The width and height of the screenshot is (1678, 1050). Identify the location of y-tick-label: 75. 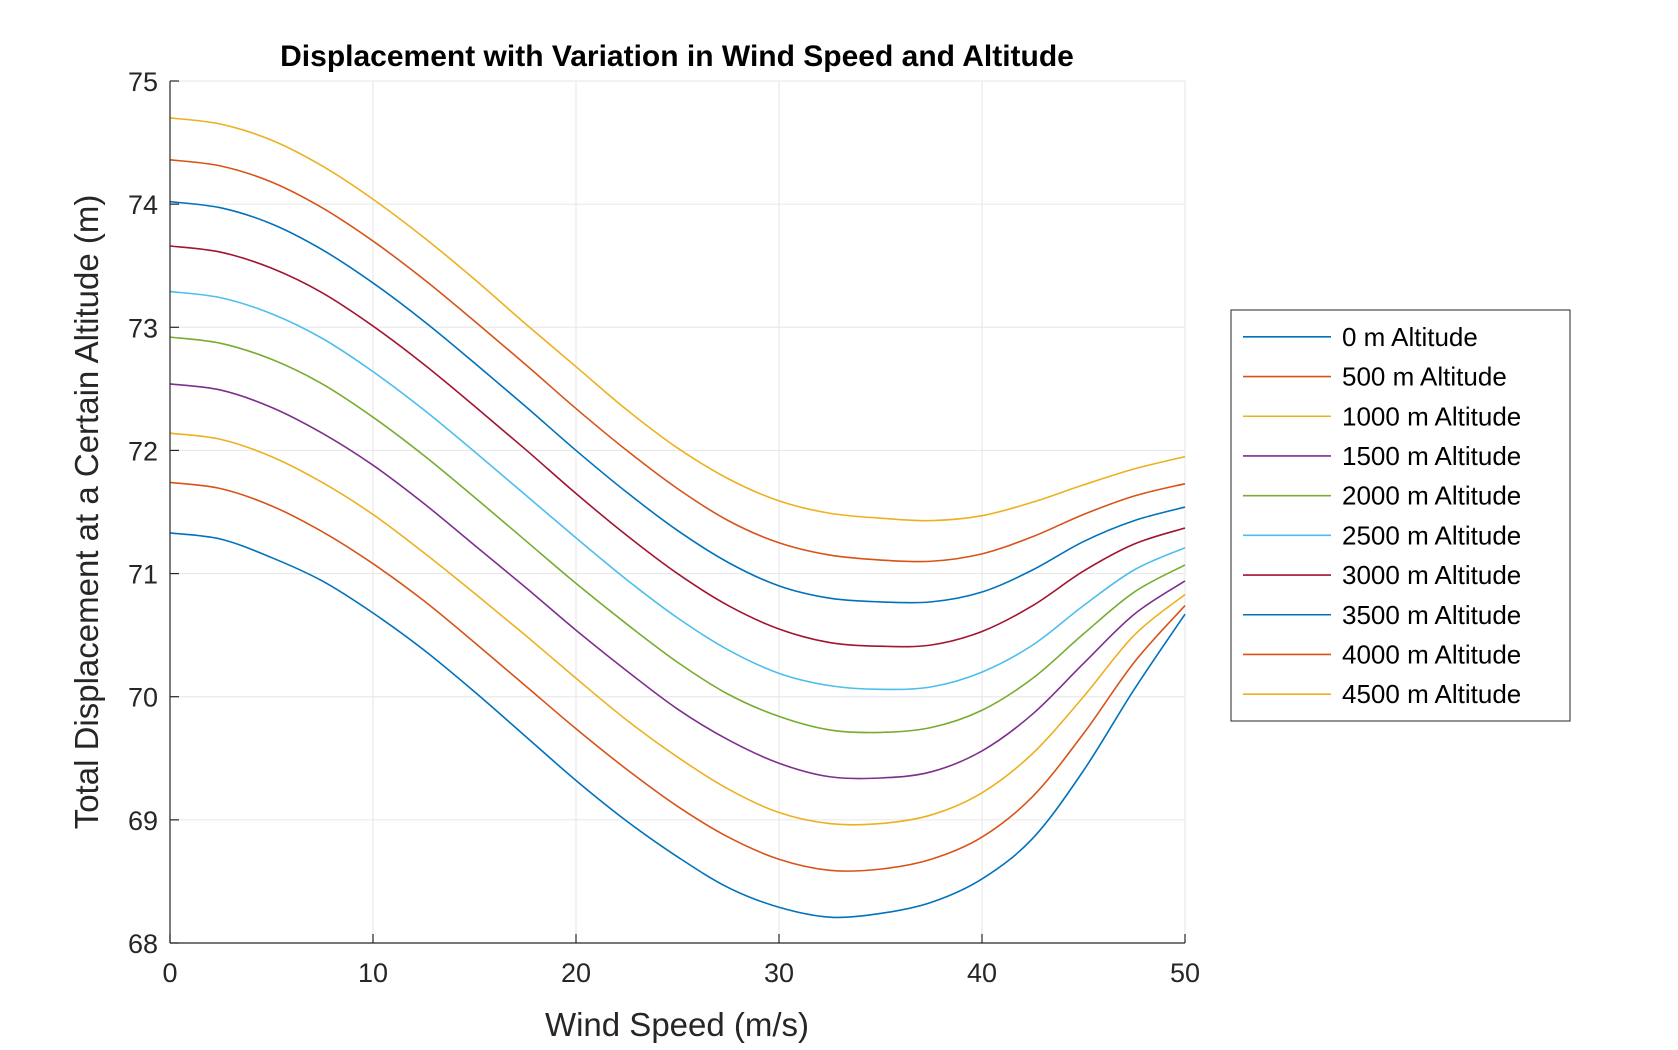
(143, 82).